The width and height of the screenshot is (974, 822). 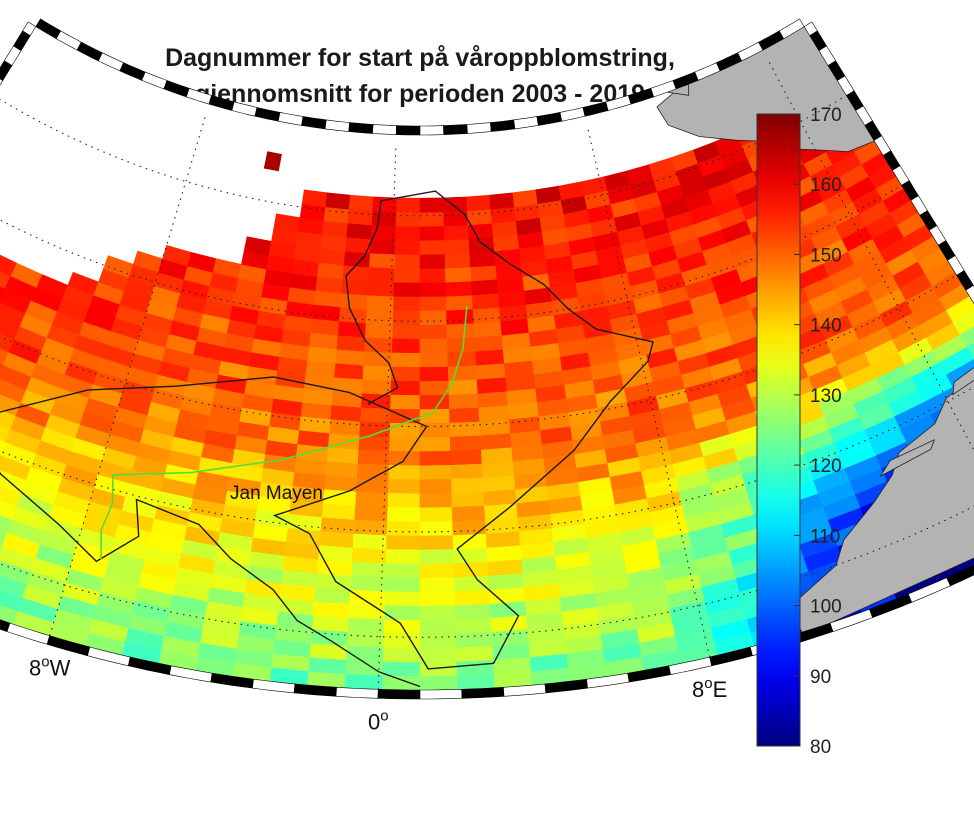 What do you see at coordinates (820, 677) in the screenshot?
I see `colorbar-tick-label: 90` at bounding box center [820, 677].